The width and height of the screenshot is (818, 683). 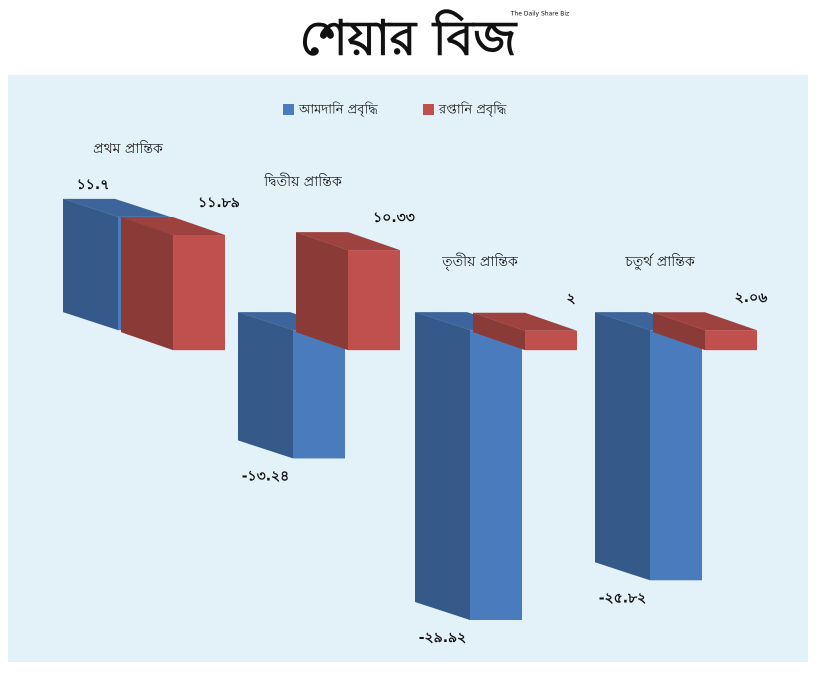 I want to click on value-label: ২, so click(x=570, y=299).